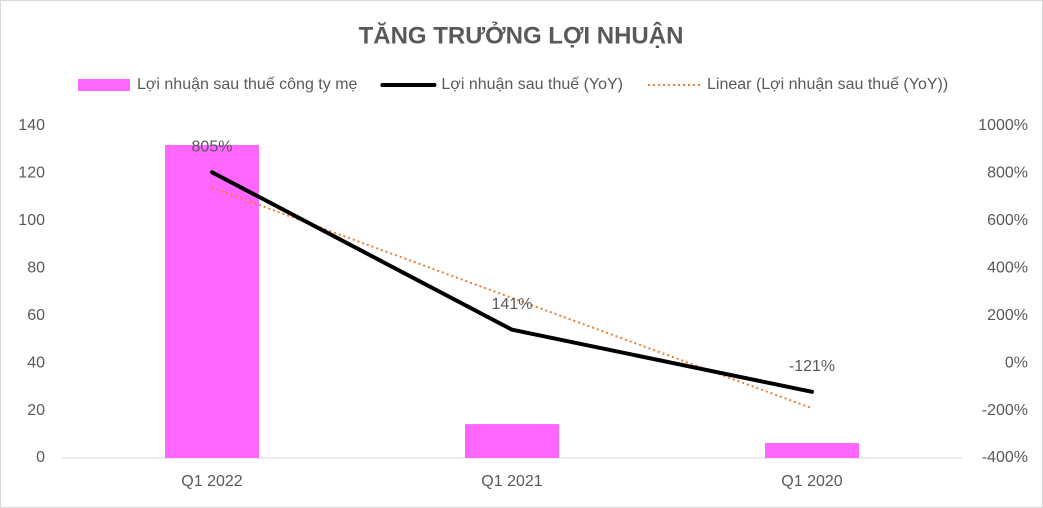 This screenshot has width=1043, height=508. Describe the element at coordinates (1005, 410) in the screenshot. I see `y2-tick-label: -200%` at that location.